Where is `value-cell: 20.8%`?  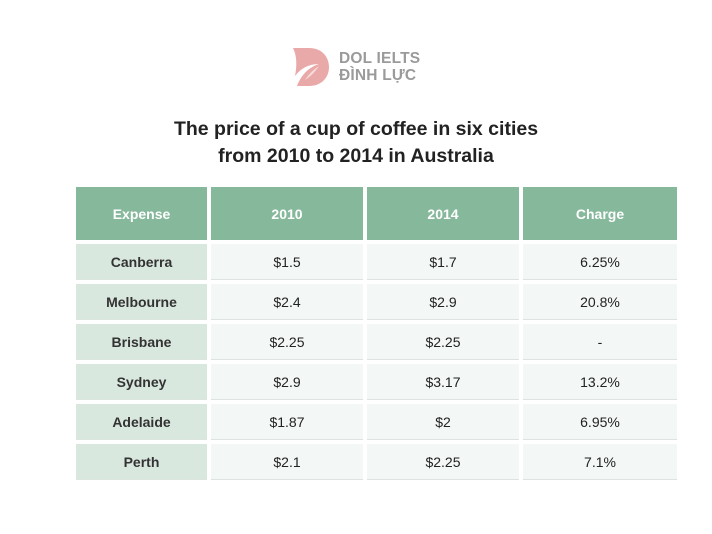 value-cell: 20.8% is located at coordinates (600, 302).